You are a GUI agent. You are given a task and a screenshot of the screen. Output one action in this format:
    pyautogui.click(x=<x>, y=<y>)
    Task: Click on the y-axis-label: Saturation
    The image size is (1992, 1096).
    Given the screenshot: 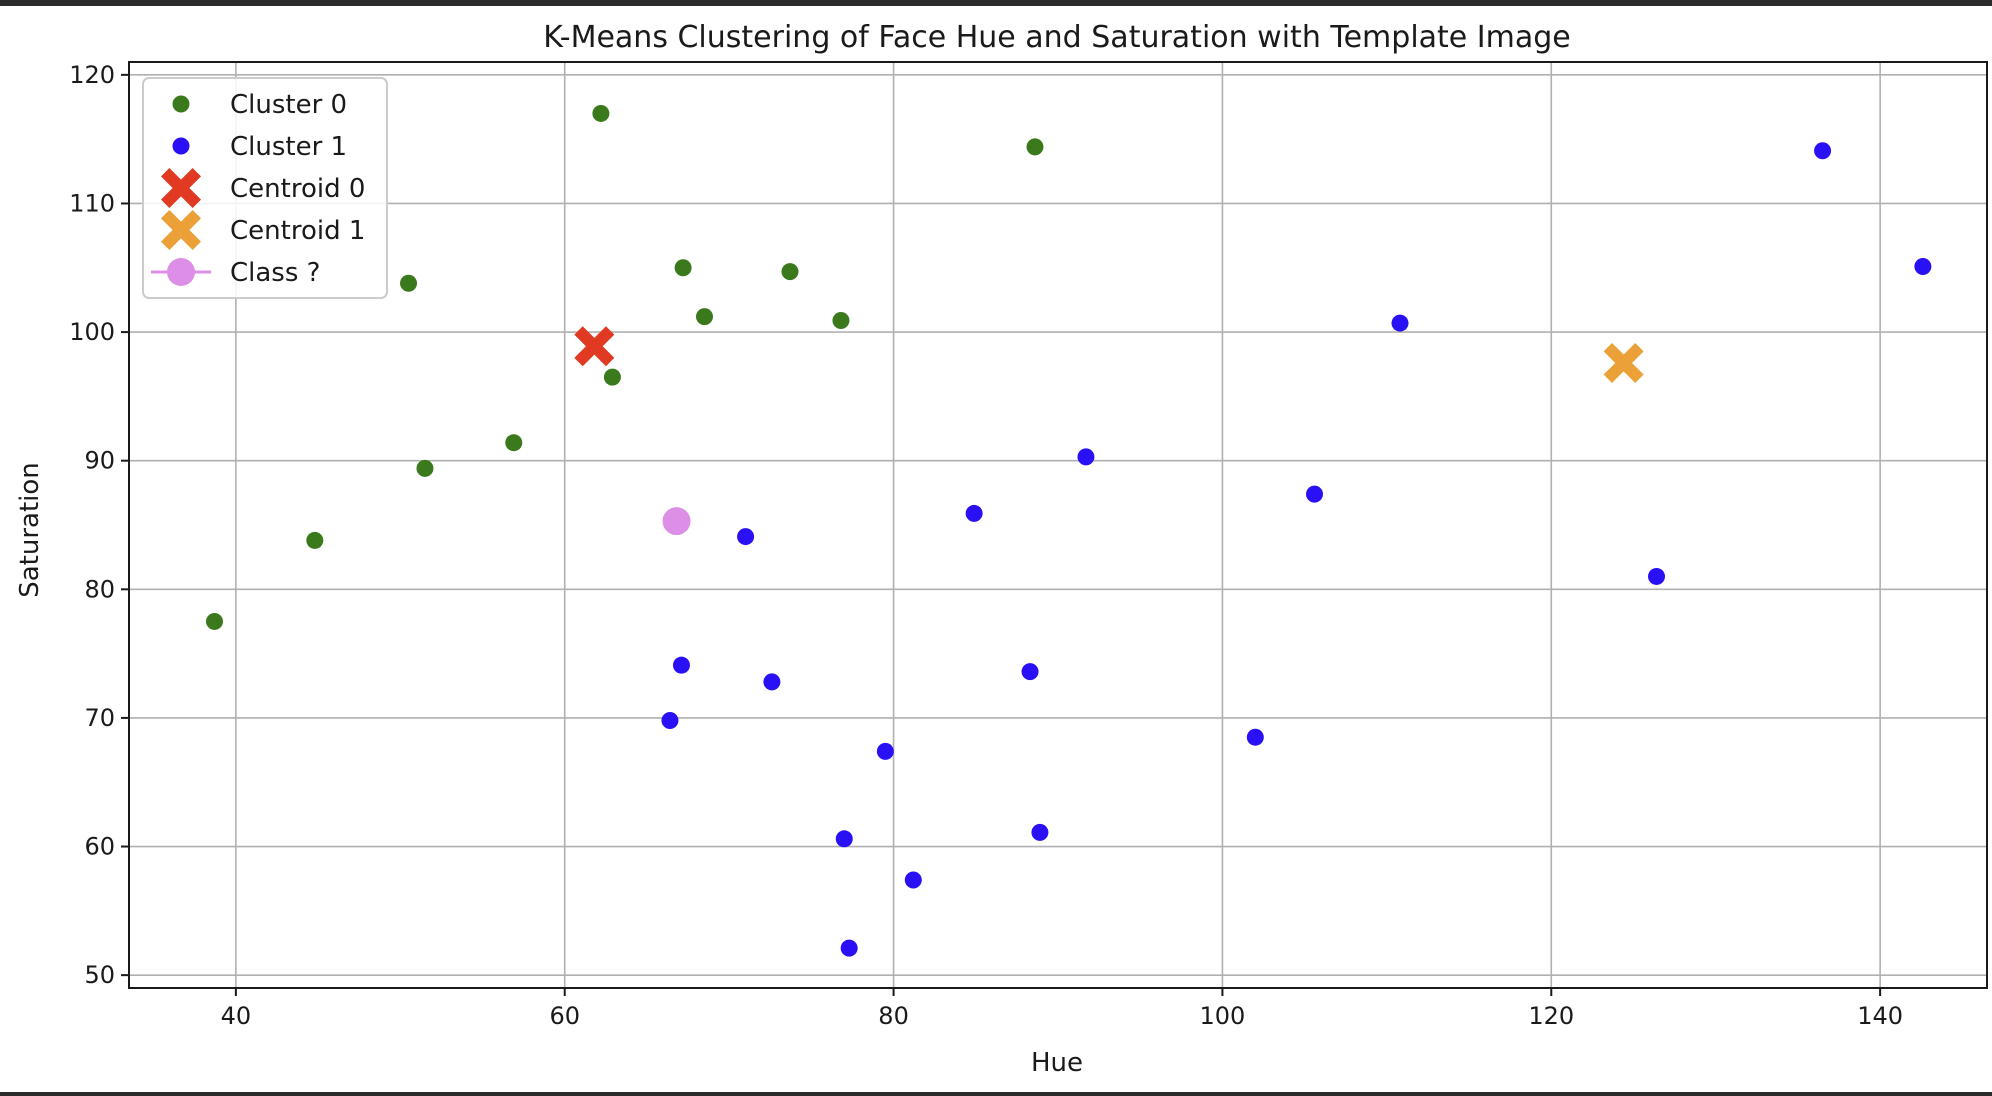 What is the action you would take?
    pyautogui.click(x=30, y=530)
    